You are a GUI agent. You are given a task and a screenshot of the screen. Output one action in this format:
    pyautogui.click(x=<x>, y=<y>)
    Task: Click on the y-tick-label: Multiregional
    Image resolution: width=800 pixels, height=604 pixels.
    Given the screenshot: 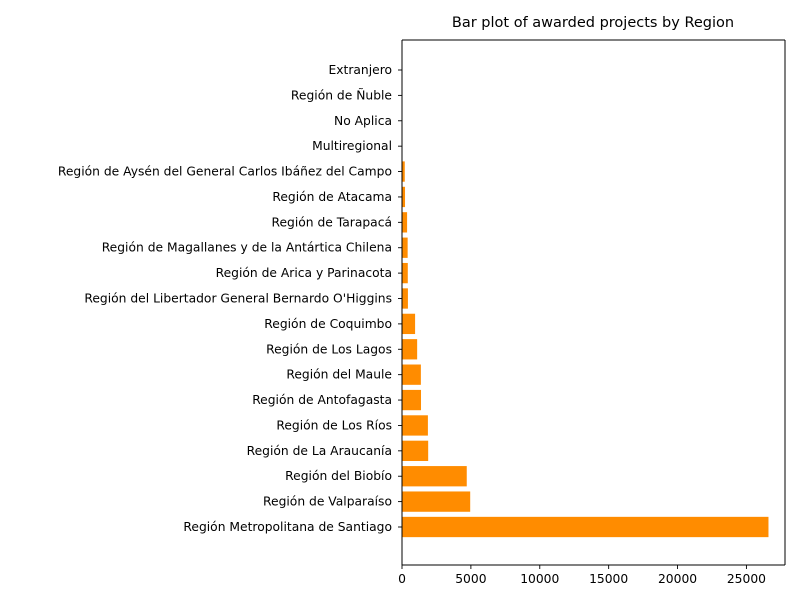 What is the action you would take?
    pyautogui.click(x=352, y=146)
    